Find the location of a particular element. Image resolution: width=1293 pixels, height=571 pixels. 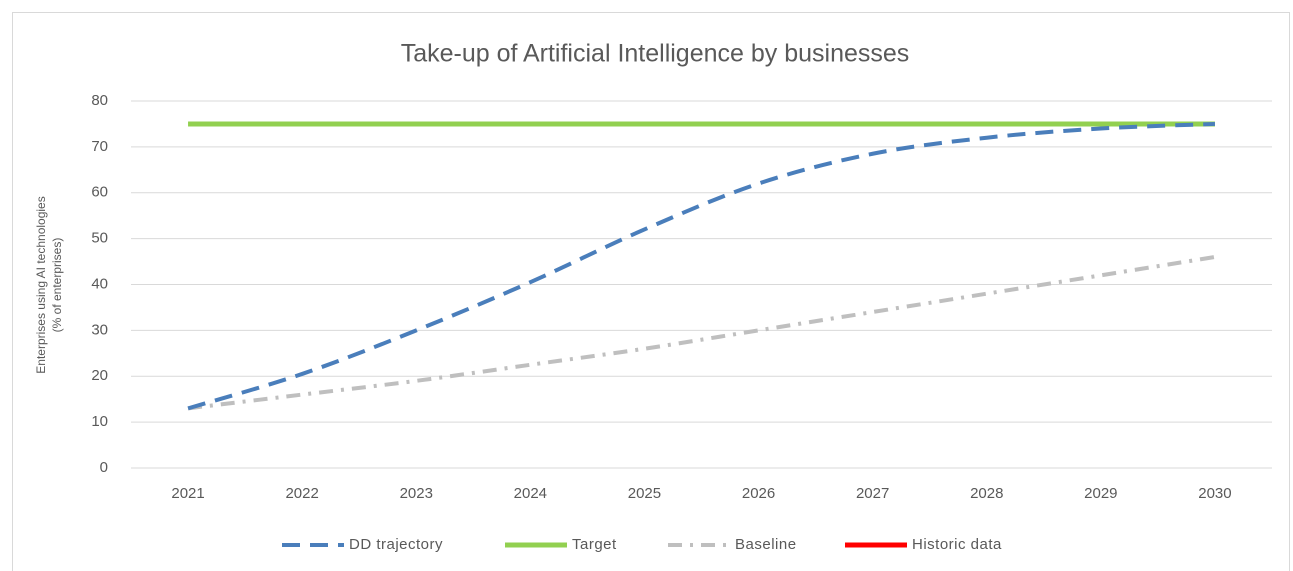

legend-label: Baseline is located at coordinates (766, 544).